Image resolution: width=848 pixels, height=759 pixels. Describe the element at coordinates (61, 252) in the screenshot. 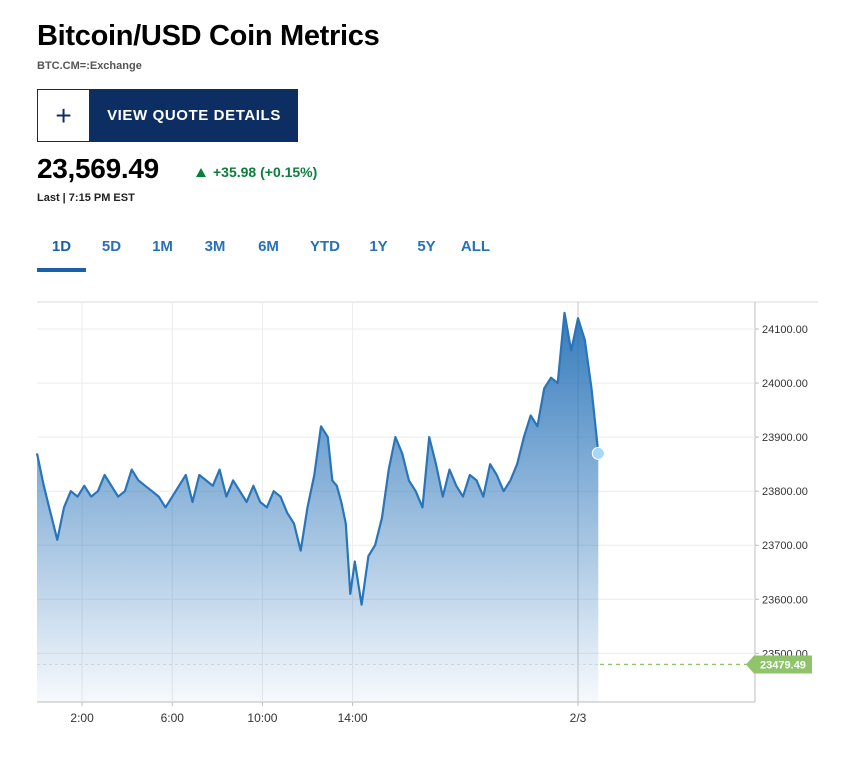

I see `tab-1d: 1D` at that location.